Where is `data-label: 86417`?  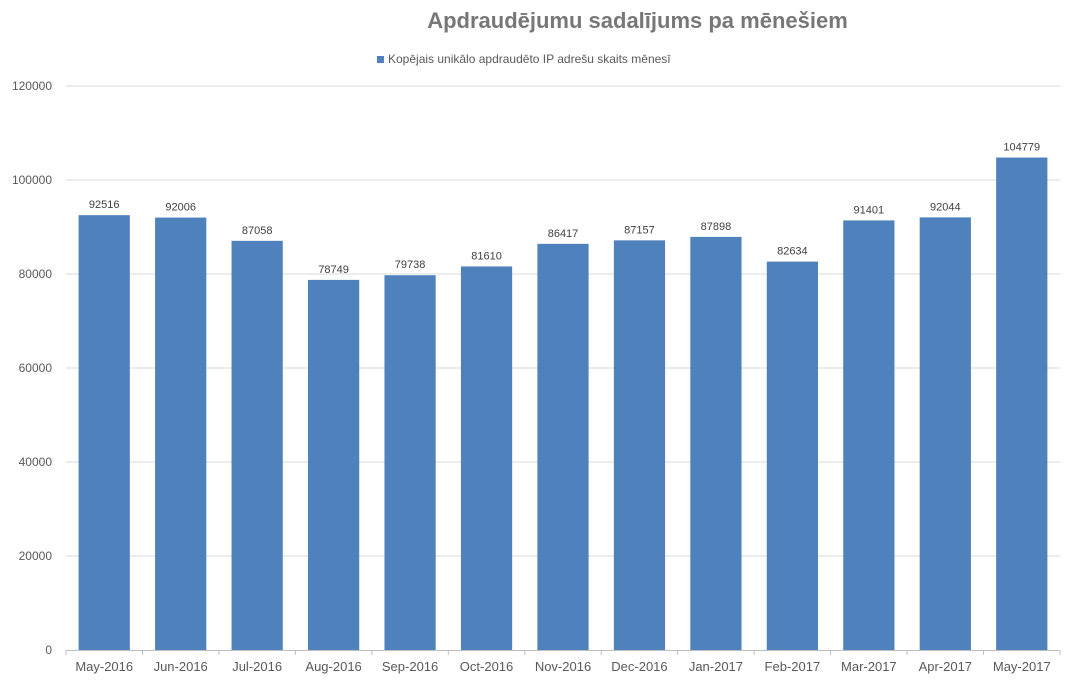
data-label: 86417 is located at coordinates (563, 234).